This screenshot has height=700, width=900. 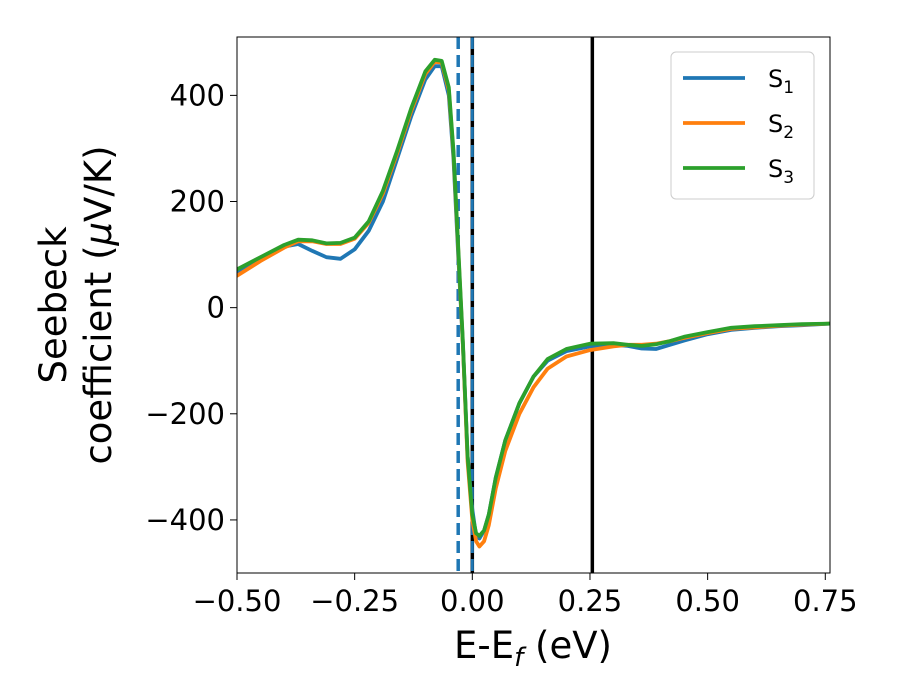 What do you see at coordinates (185, 520) in the screenshot?
I see `y-tick-label: −400` at bounding box center [185, 520].